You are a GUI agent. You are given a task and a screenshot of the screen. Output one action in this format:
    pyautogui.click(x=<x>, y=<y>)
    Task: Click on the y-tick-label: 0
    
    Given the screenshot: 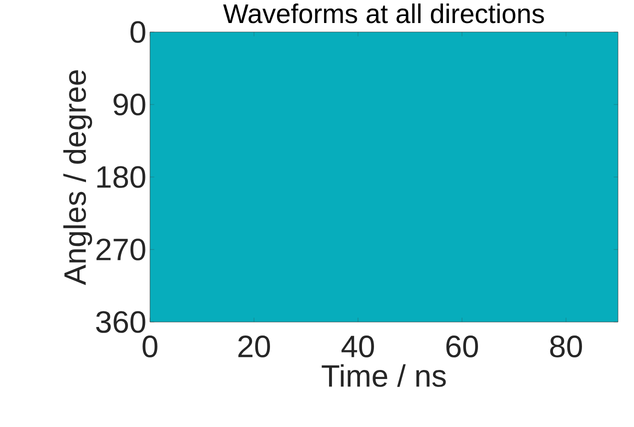 What is the action you would take?
    pyautogui.click(x=138, y=32)
    